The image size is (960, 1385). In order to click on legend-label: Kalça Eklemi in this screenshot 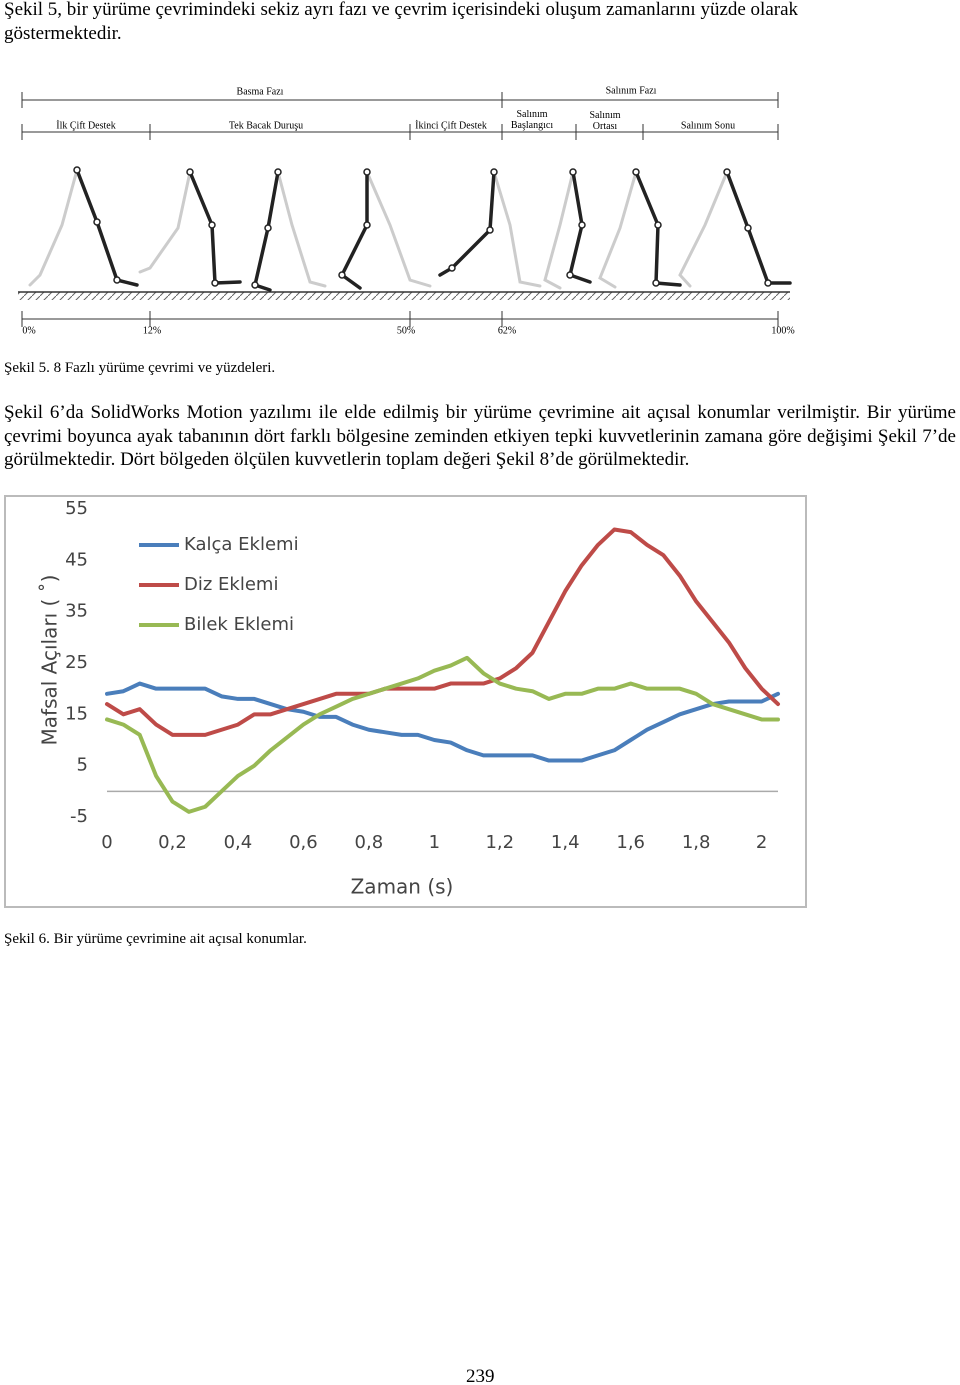, I will do `click(241, 544)`.